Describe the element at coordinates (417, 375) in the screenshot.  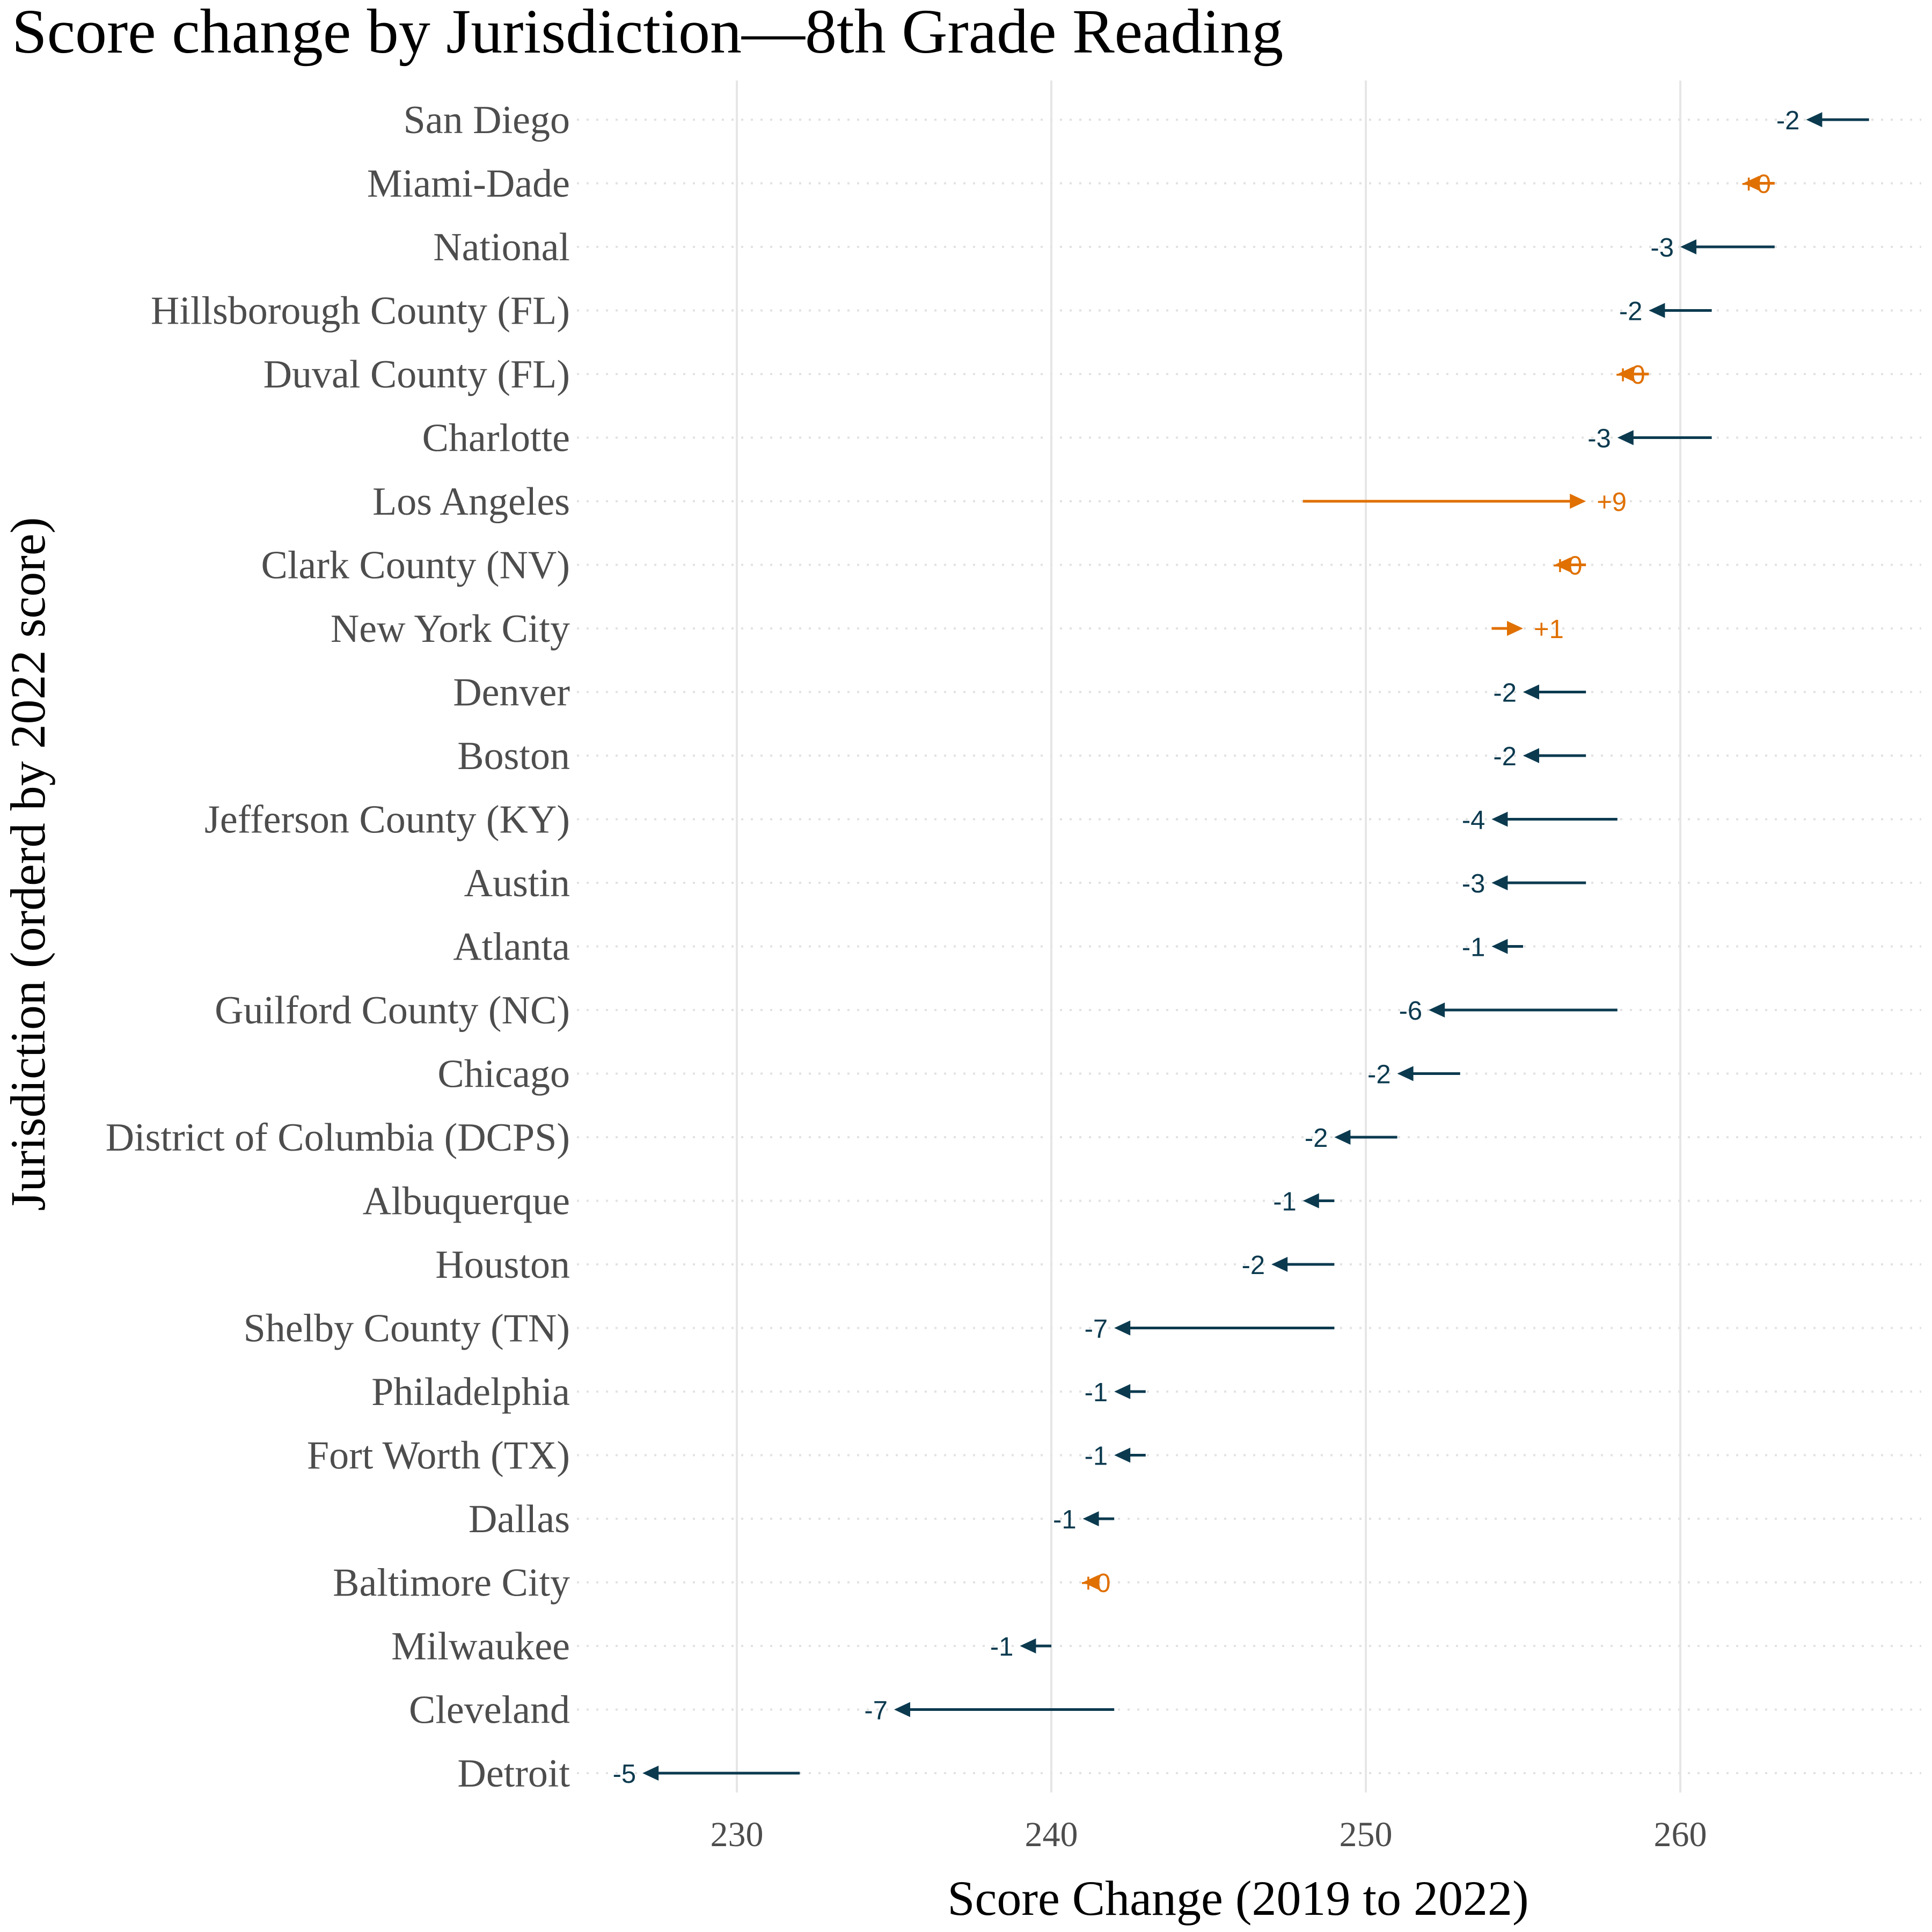
I see `category-label: Duval County (FL)` at that location.